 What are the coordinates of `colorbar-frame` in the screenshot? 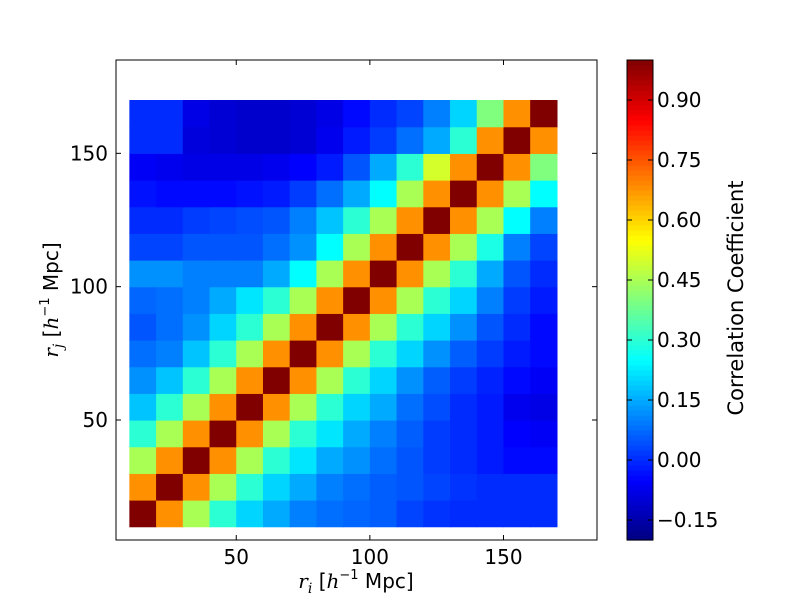 It's located at (640, 300).